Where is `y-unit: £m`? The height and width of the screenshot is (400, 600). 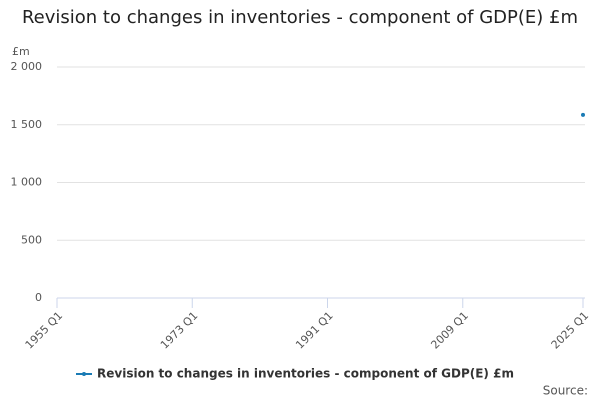
y-unit: £m is located at coordinates (21, 51).